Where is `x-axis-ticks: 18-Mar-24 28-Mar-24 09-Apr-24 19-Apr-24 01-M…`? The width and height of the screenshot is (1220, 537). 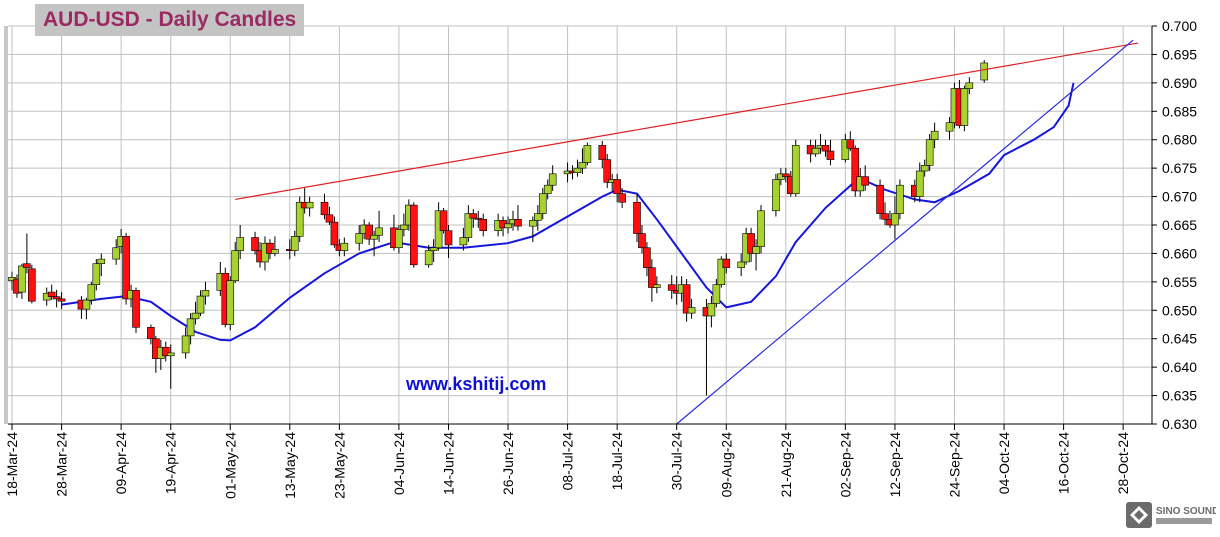 x-axis-ticks: 18-Mar-24 28-Mar-24 09-Apr-24 19-Apr-24 01-M… is located at coordinates (567, 461).